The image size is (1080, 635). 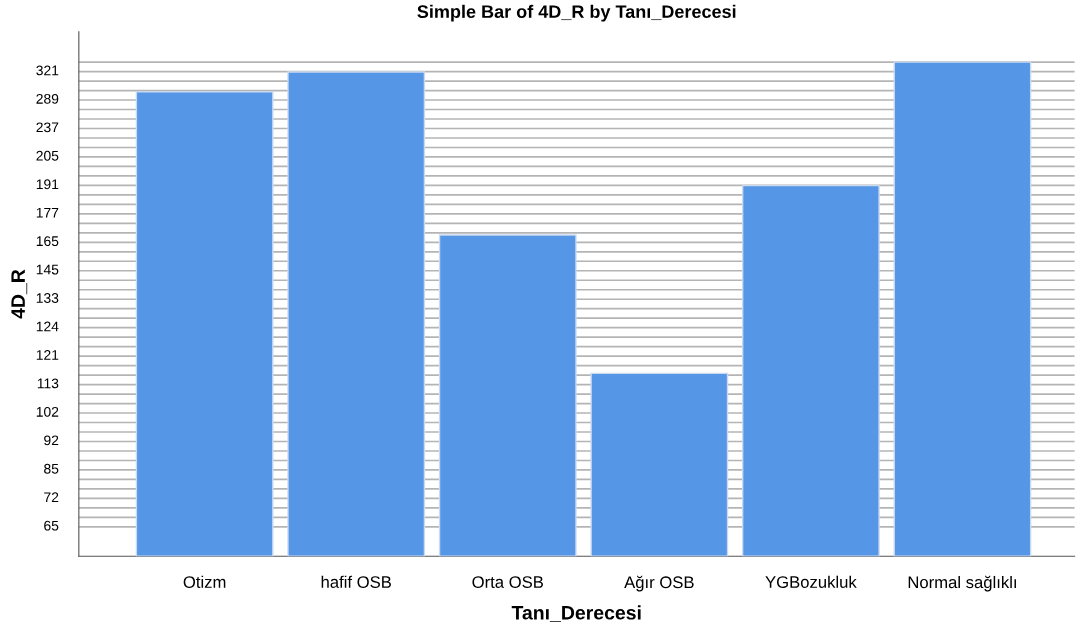 What do you see at coordinates (47, 127) in the screenshot?
I see `text: 237` at bounding box center [47, 127].